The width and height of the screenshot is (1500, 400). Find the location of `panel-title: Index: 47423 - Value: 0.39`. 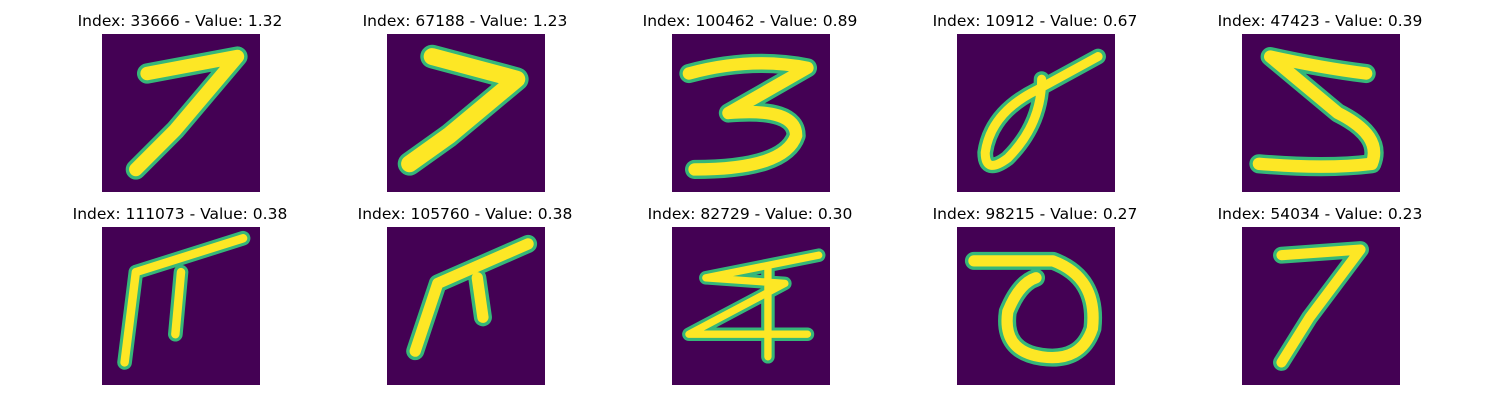

panel-title: Index: 47423 - Value: 0.39 is located at coordinates (1320, 21).